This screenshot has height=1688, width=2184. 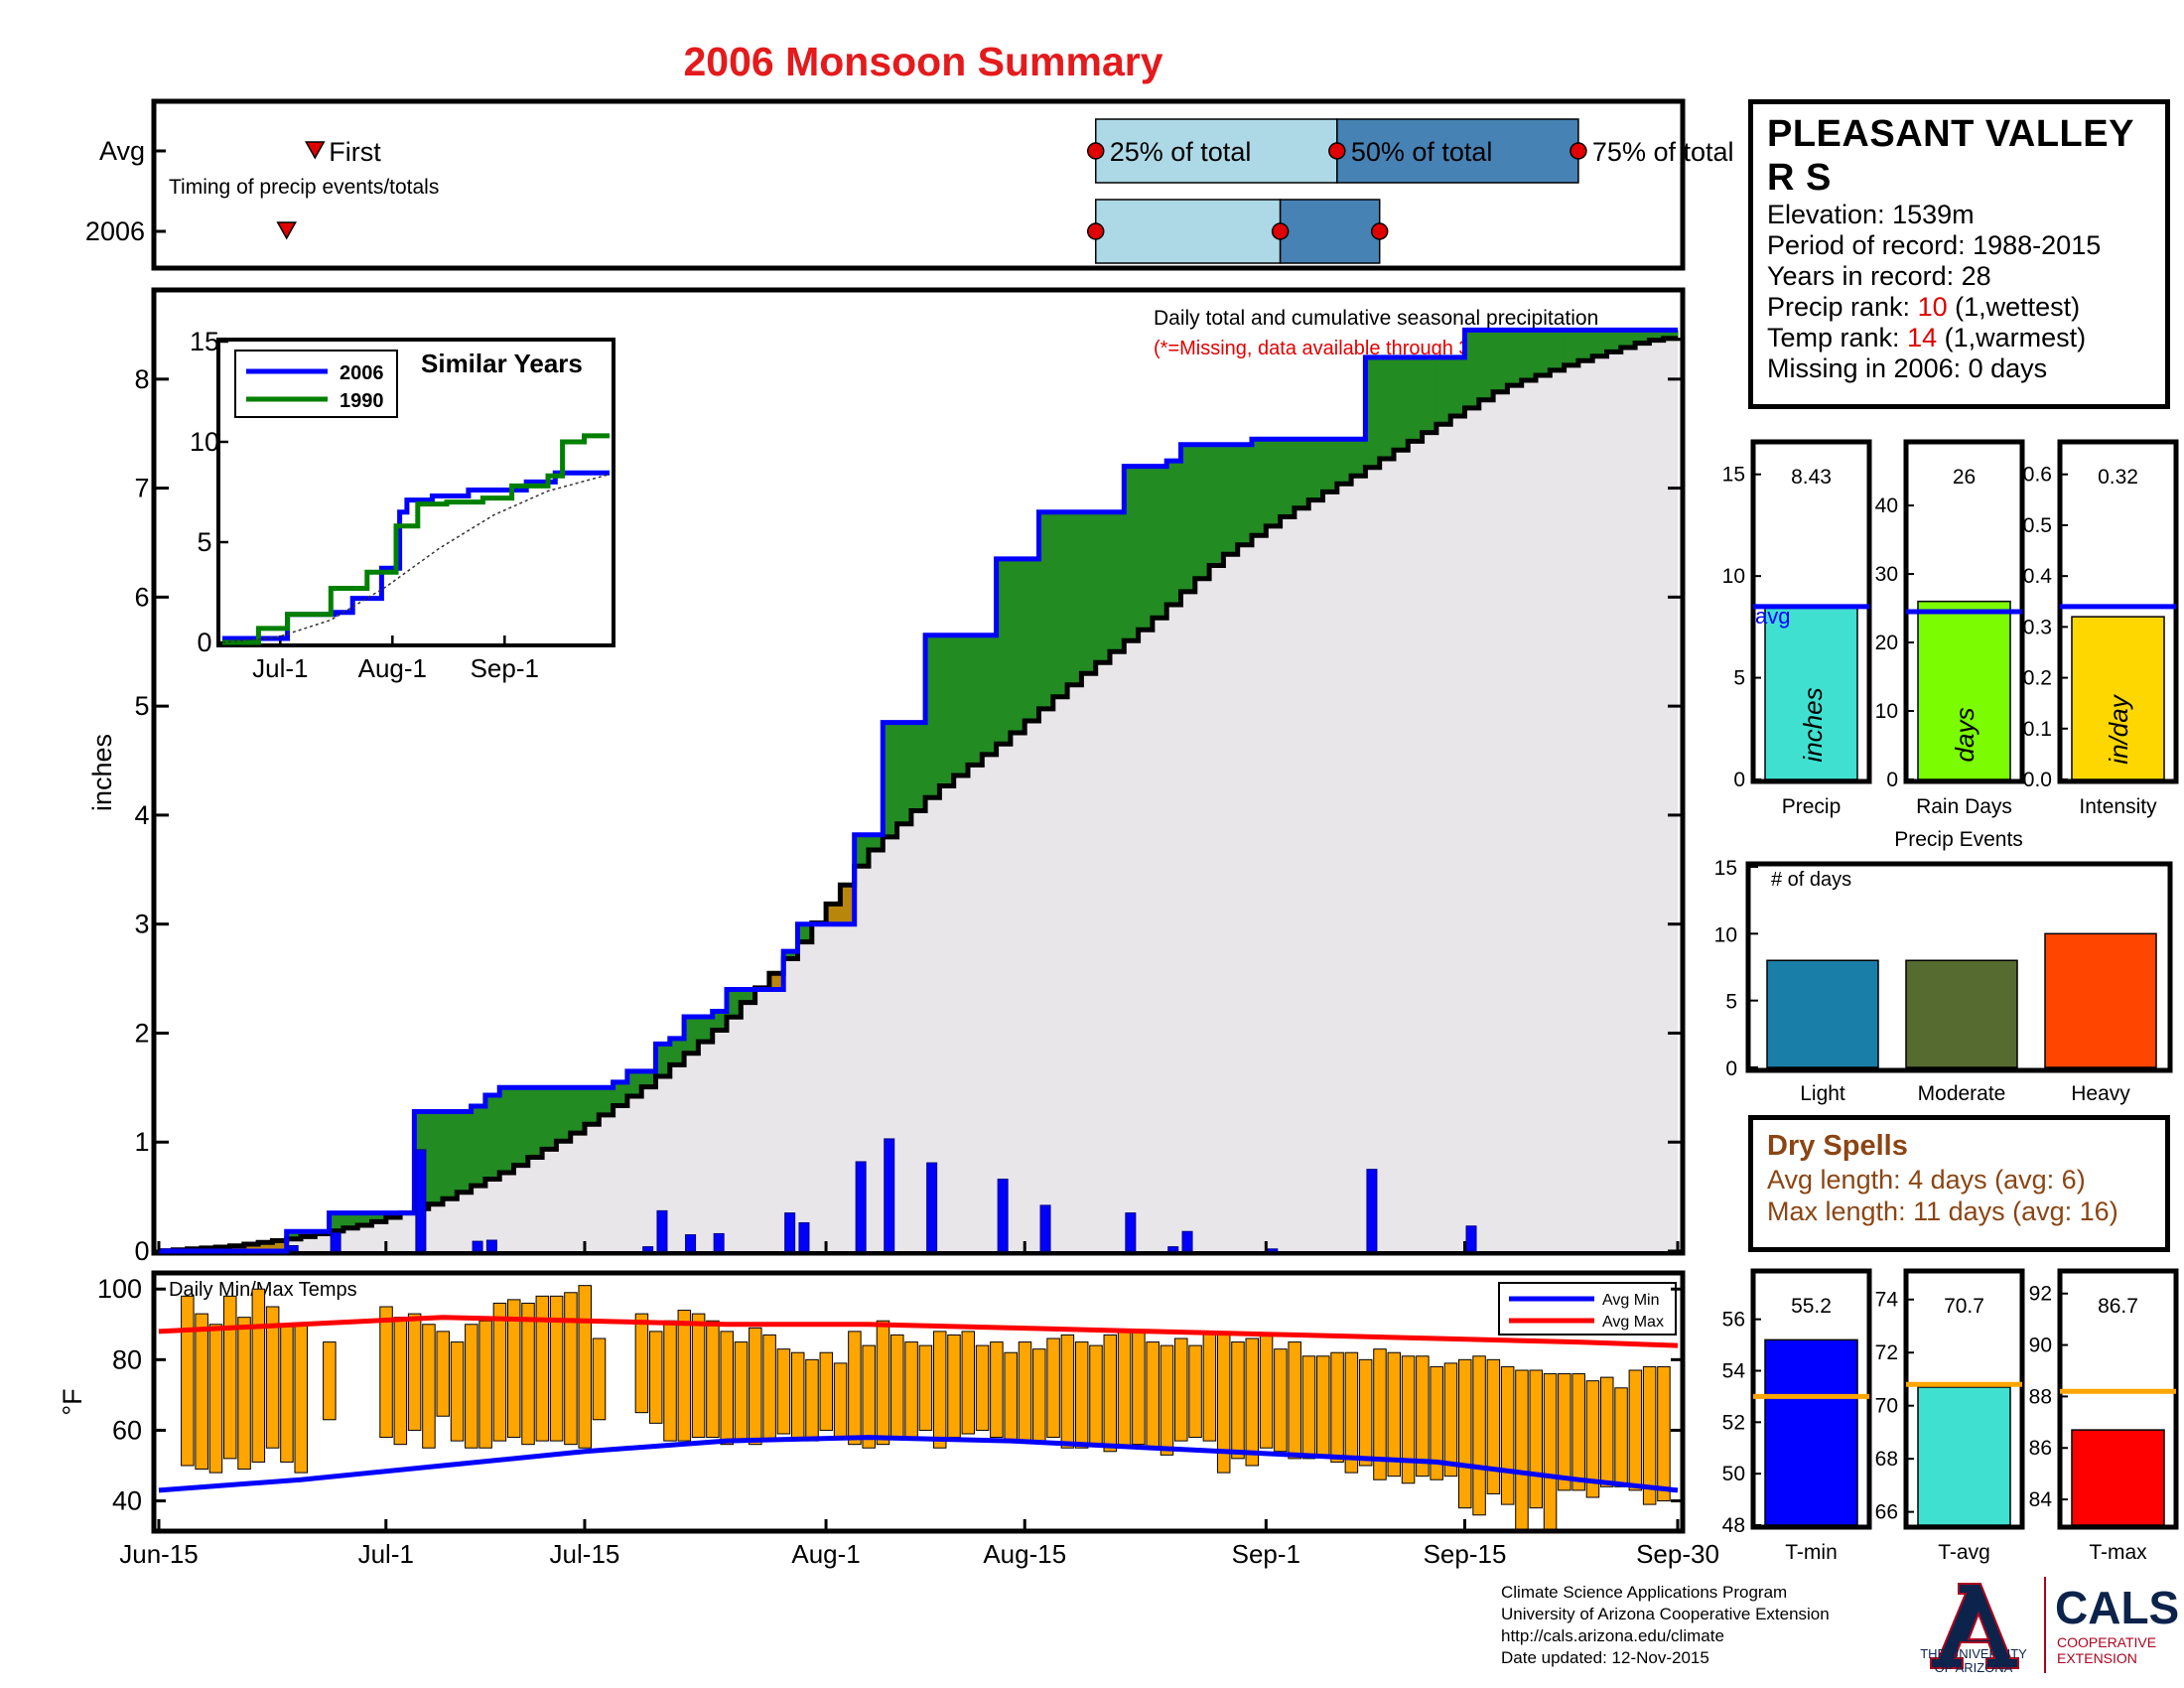 What do you see at coordinates (1964, 1552) in the screenshot?
I see `tavg-axis-label: T-avg` at bounding box center [1964, 1552].